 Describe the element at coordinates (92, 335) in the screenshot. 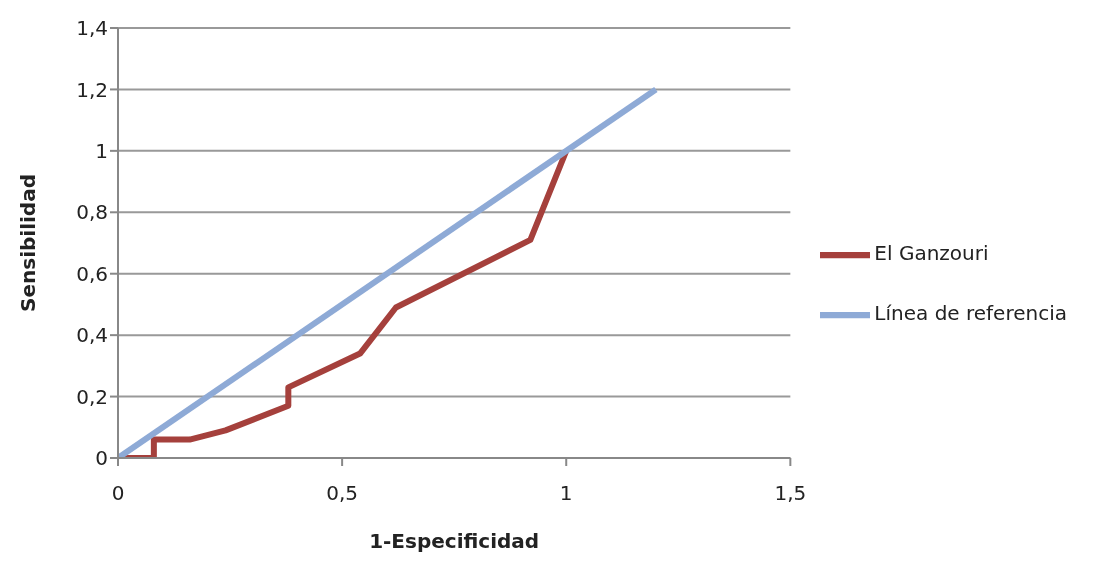

I see `y-tick-label: 0,4` at that location.